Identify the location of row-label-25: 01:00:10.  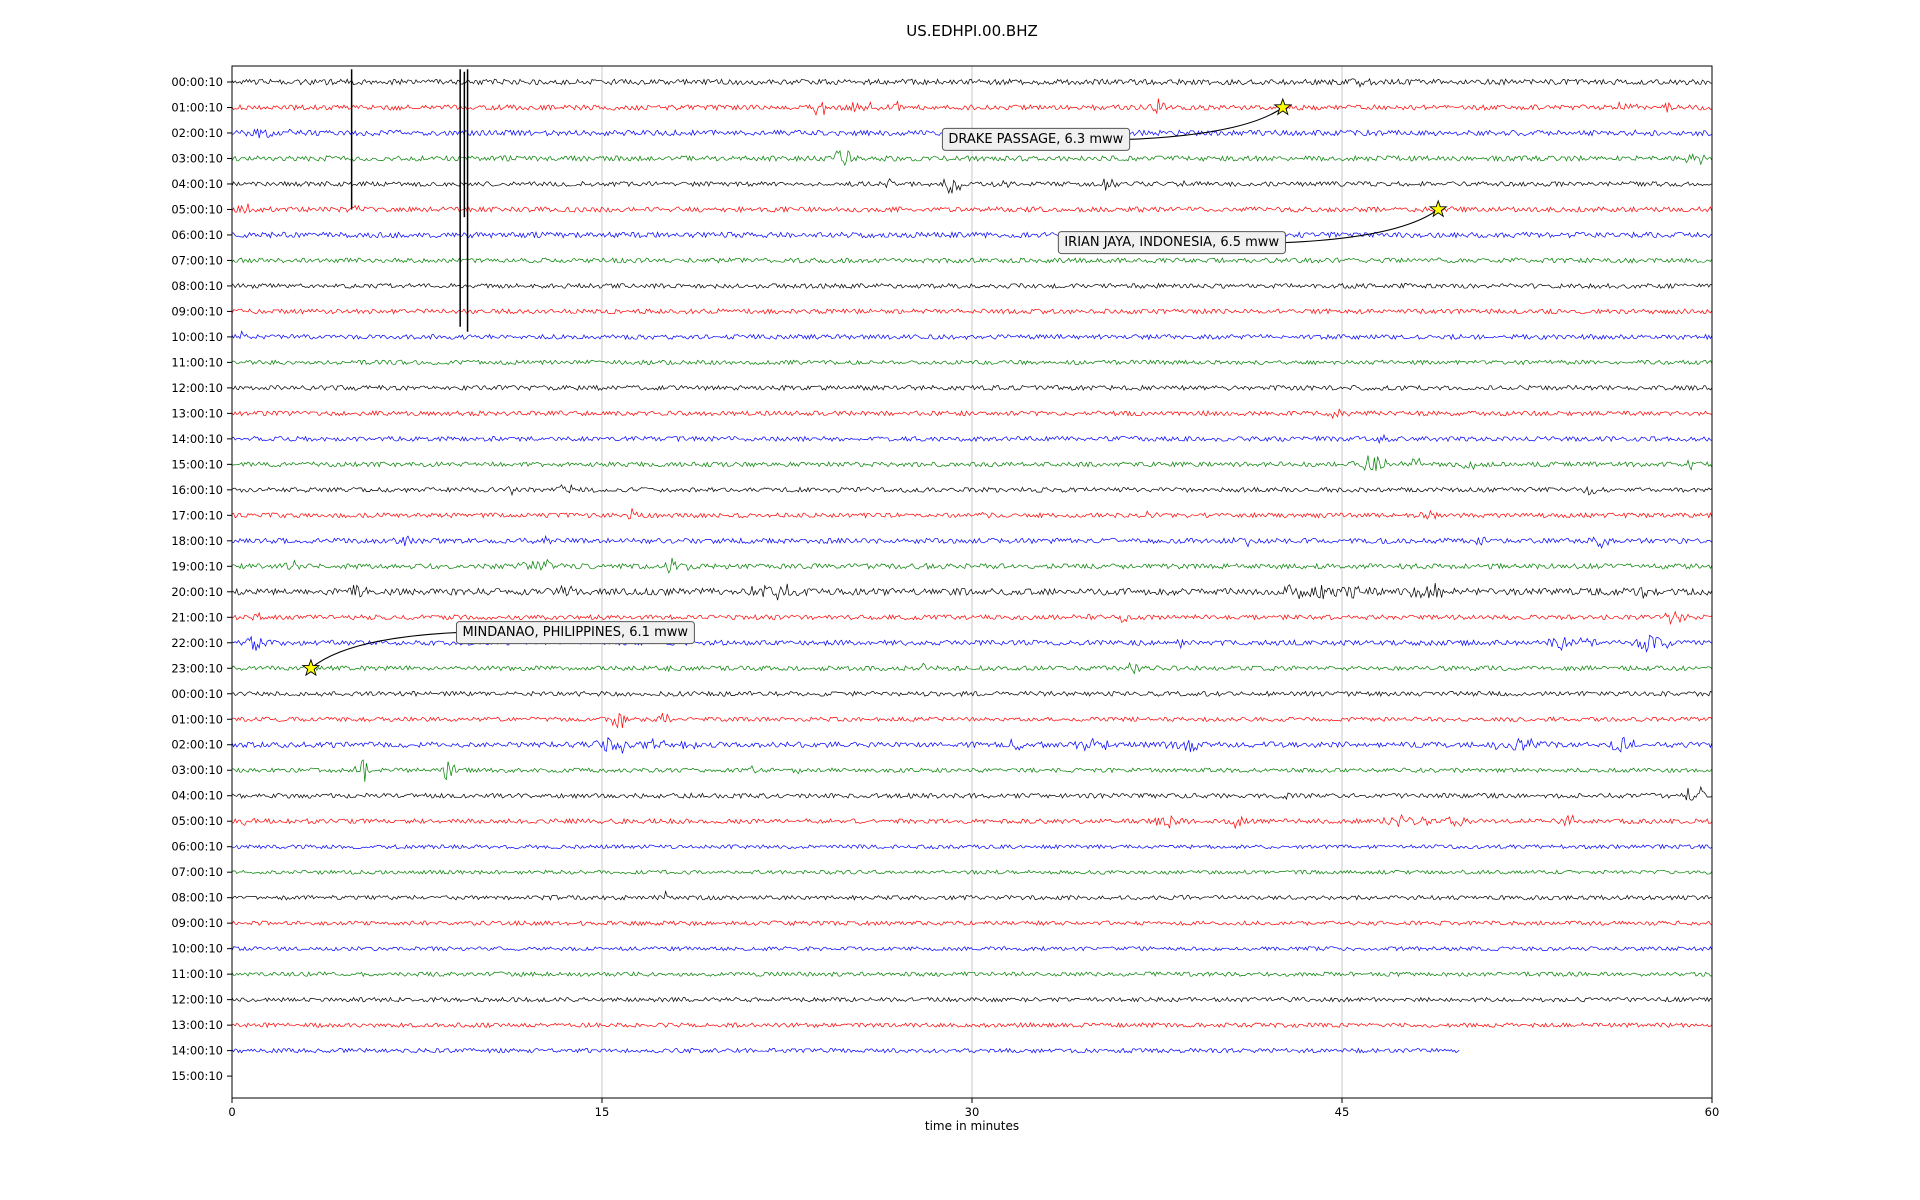
(197, 719).